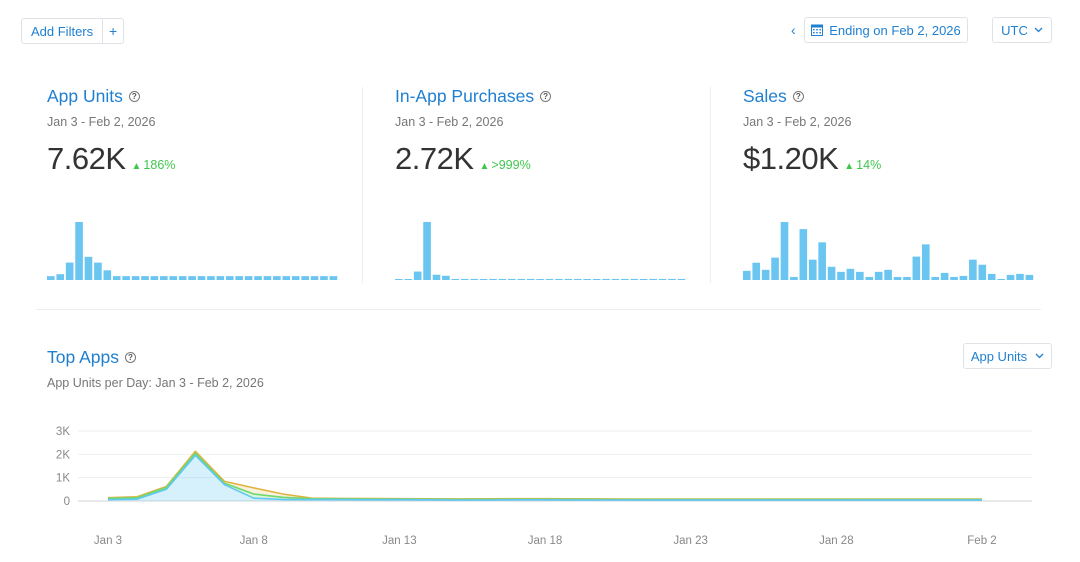  I want to click on add-filters-button: Add Filters +, so click(72, 31).